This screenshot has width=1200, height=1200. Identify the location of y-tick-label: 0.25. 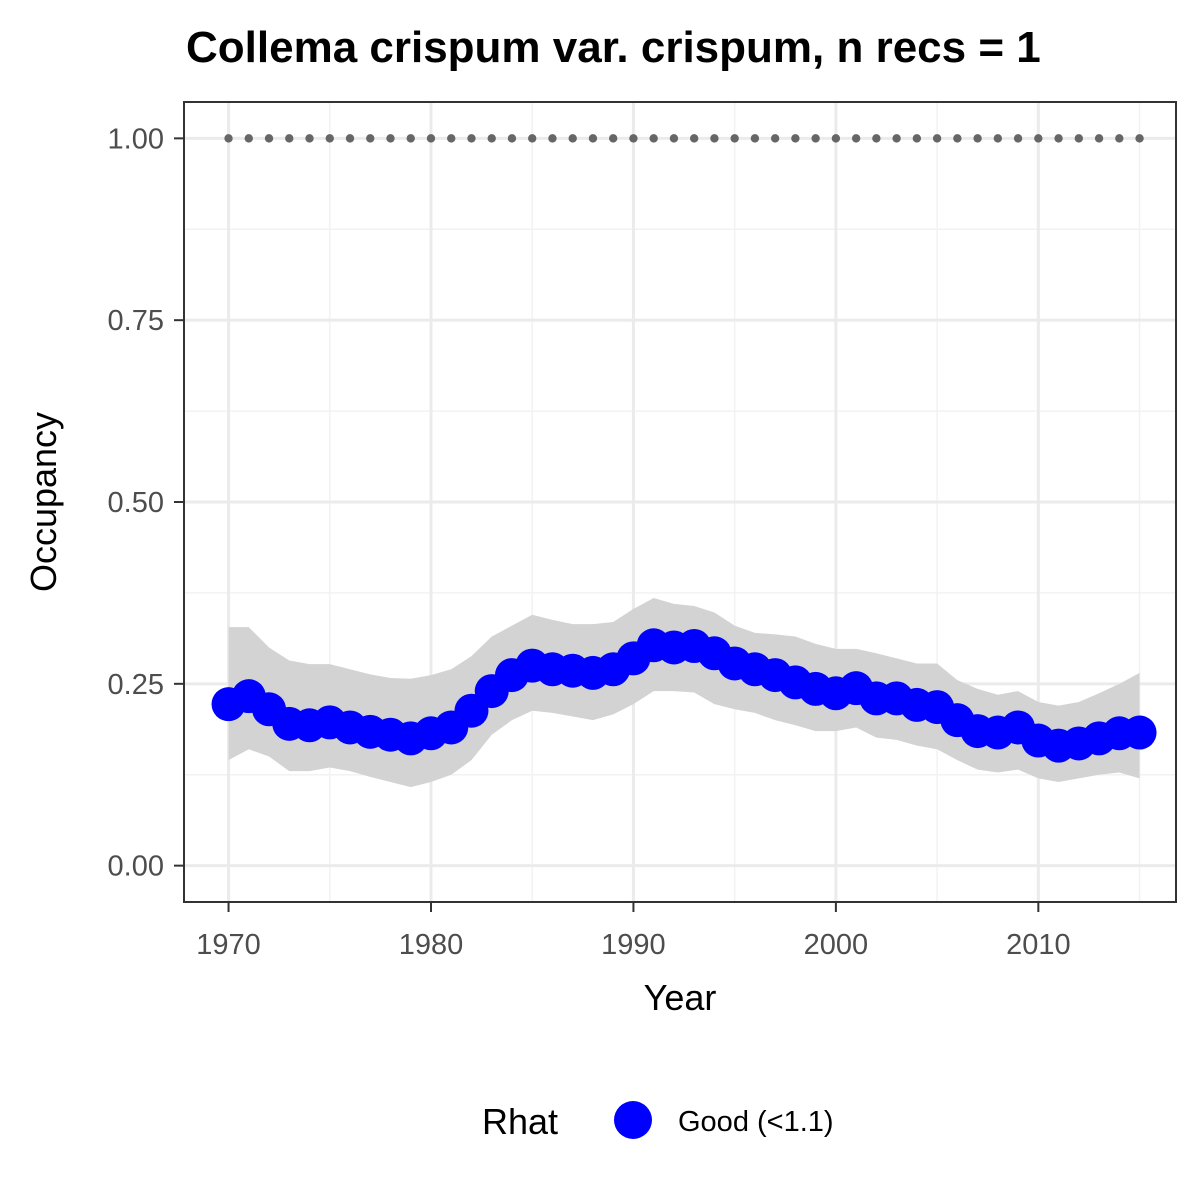
(136, 685).